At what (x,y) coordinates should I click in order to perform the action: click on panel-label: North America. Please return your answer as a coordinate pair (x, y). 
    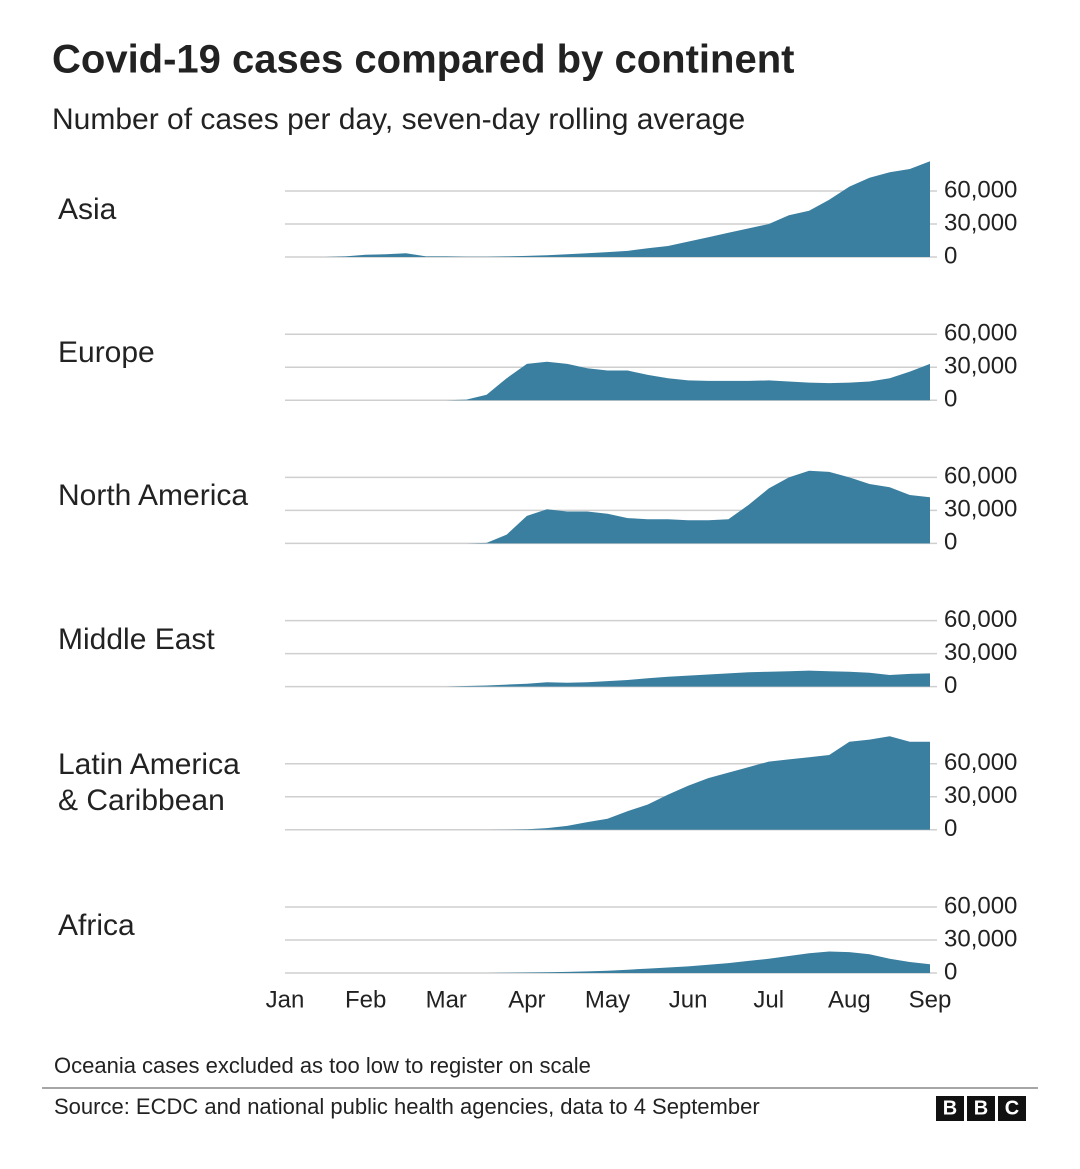
    Looking at the image, I should click on (153, 496).